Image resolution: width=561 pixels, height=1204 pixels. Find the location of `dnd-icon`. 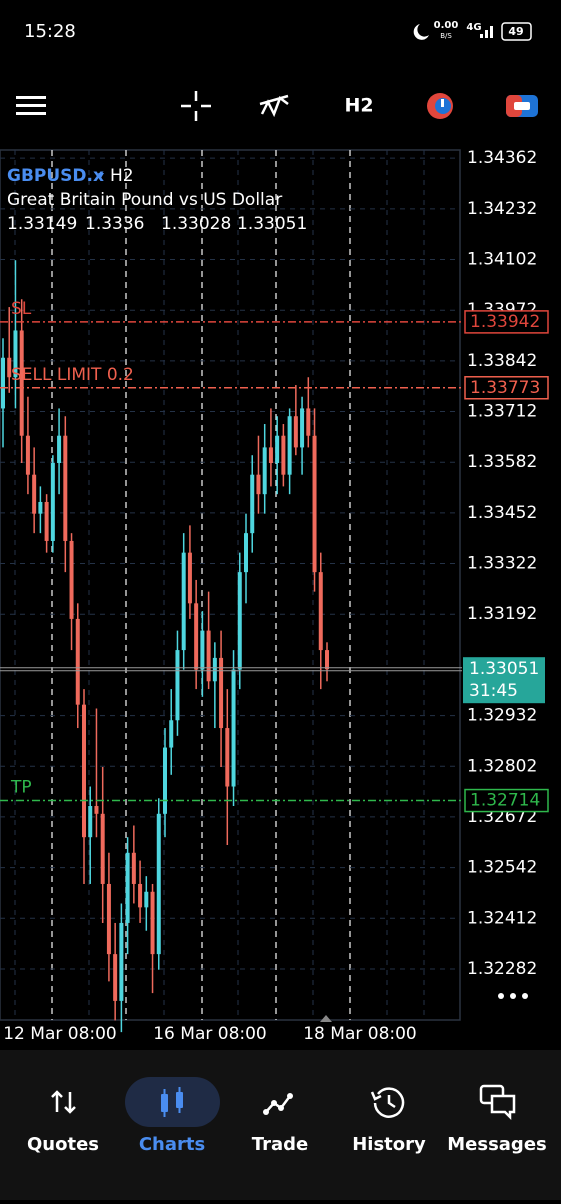

dnd-icon is located at coordinates (421, 32).